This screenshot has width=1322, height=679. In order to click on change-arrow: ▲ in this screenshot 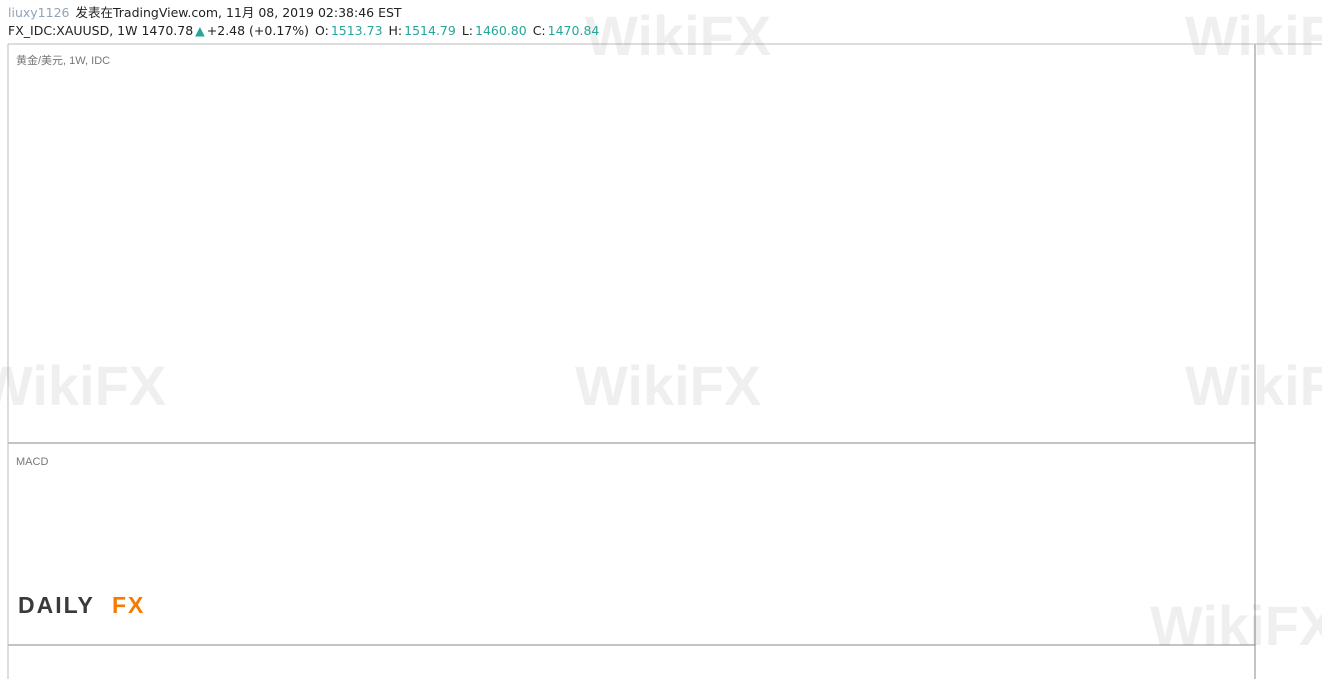, I will do `click(200, 30)`.